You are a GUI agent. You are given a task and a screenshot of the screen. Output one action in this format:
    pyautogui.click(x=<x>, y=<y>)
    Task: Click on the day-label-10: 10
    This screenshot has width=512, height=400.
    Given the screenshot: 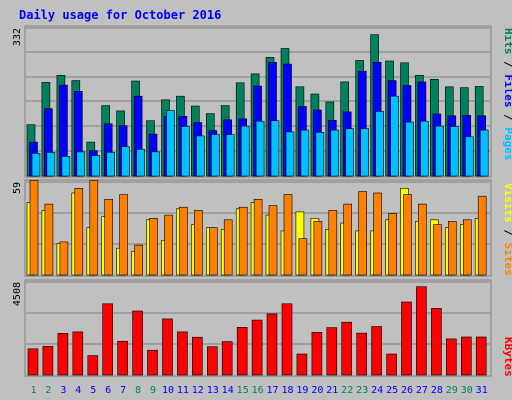 What is the action you would take?
    pyautogui.click(x=168, y=390)
    